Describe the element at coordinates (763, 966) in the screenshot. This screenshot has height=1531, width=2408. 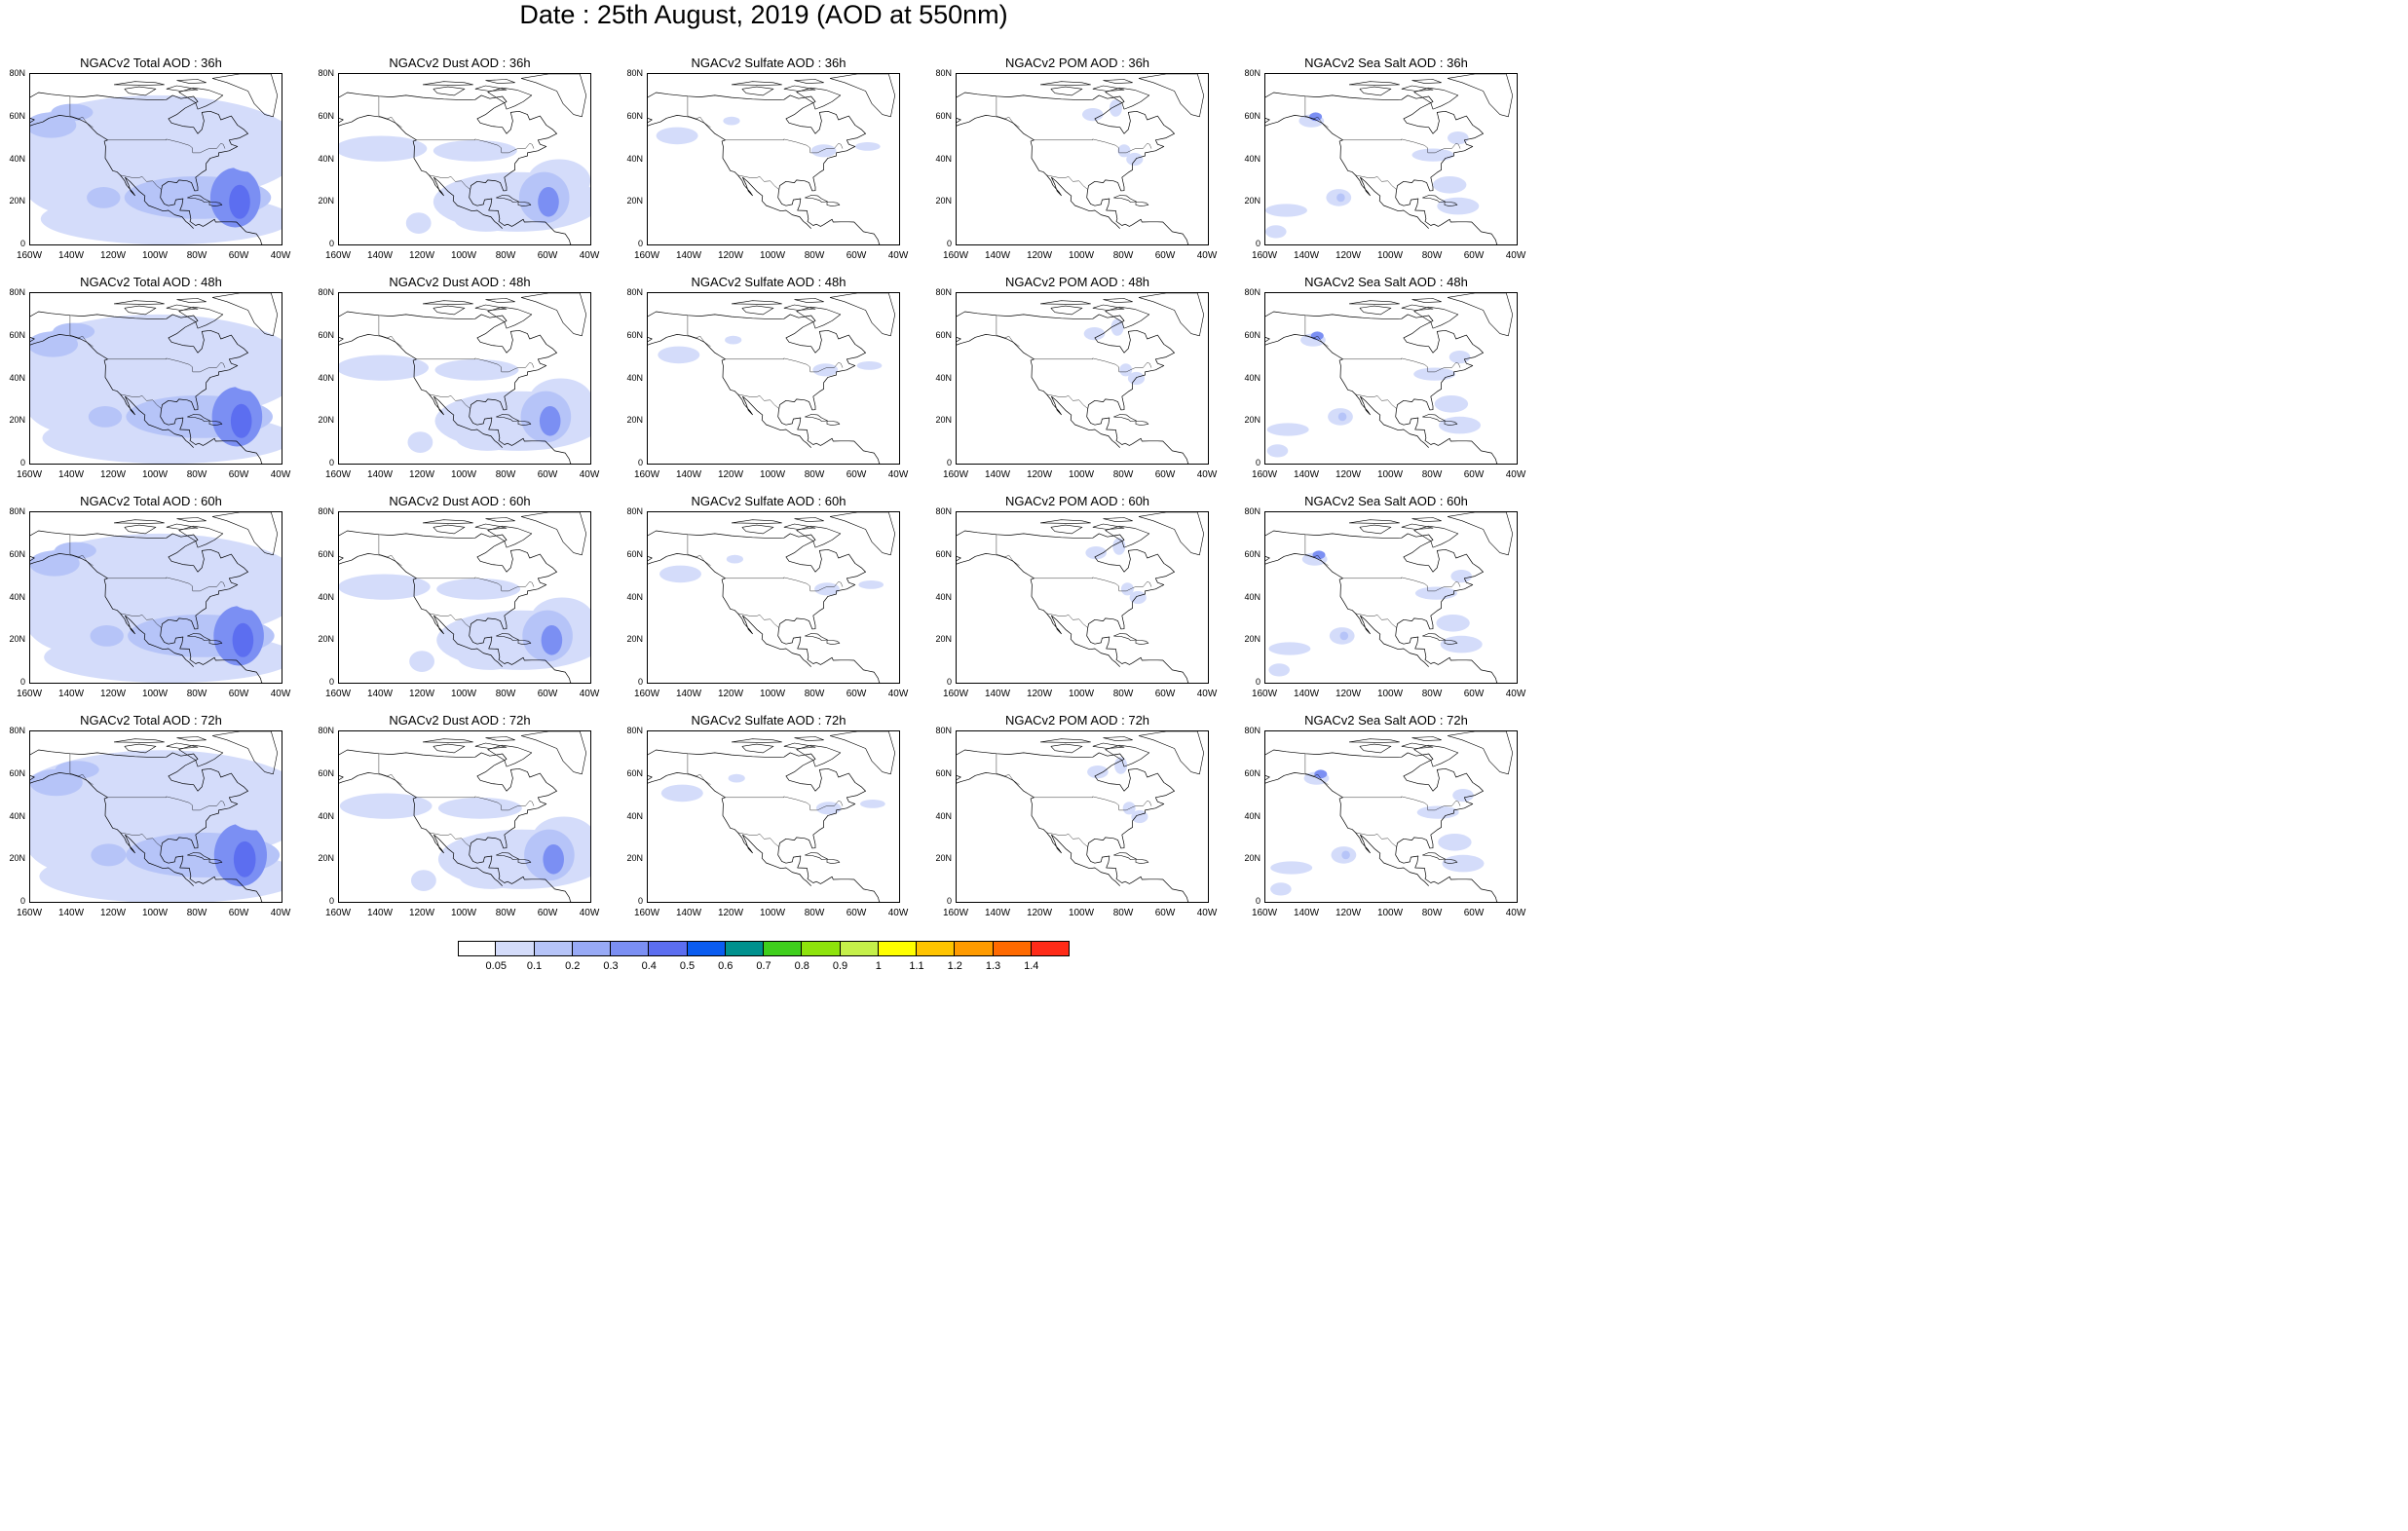
I see `colorbar-tick-label: 0.7` at that location.